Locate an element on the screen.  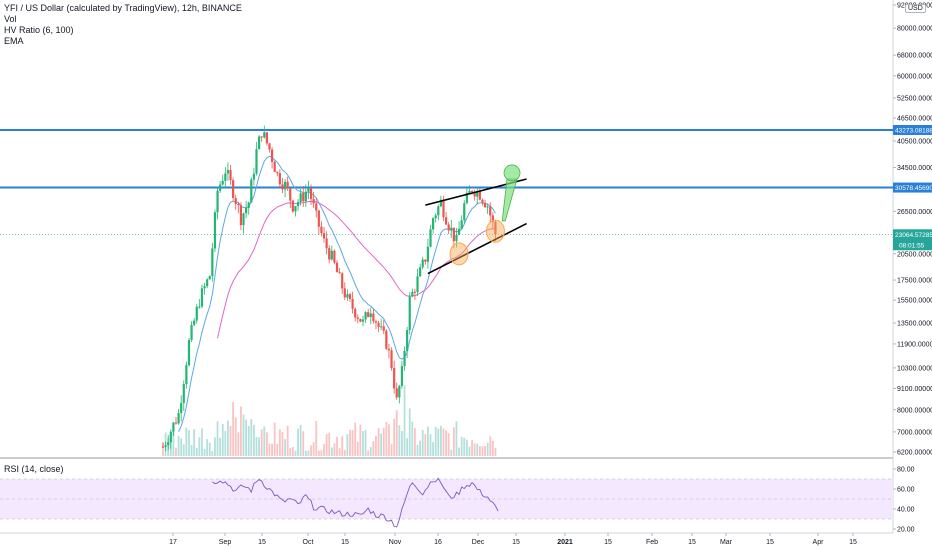
hv-ratio-indicator-label: HV Ratio (6, 100) is located at coordinates (39, 30).